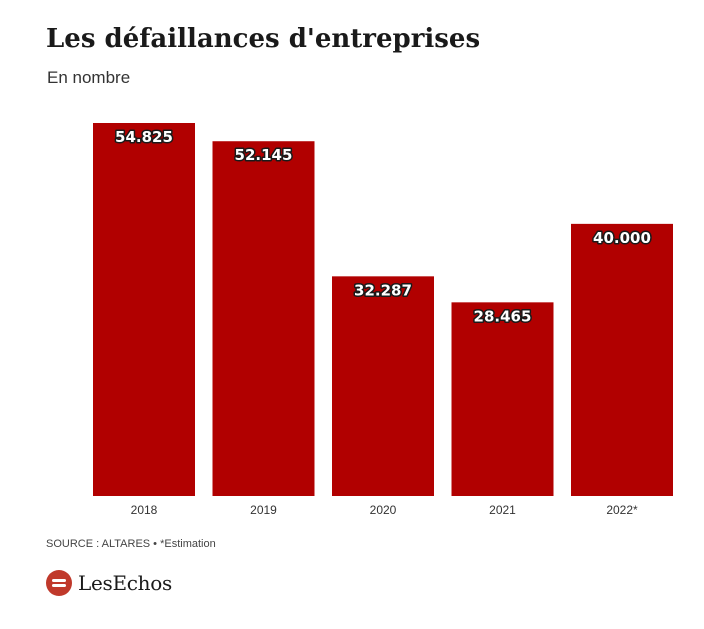  What do you see at coordinates (383, 386) in the screenshot?
I see `bar-2020` at bounding box center [383, 386].